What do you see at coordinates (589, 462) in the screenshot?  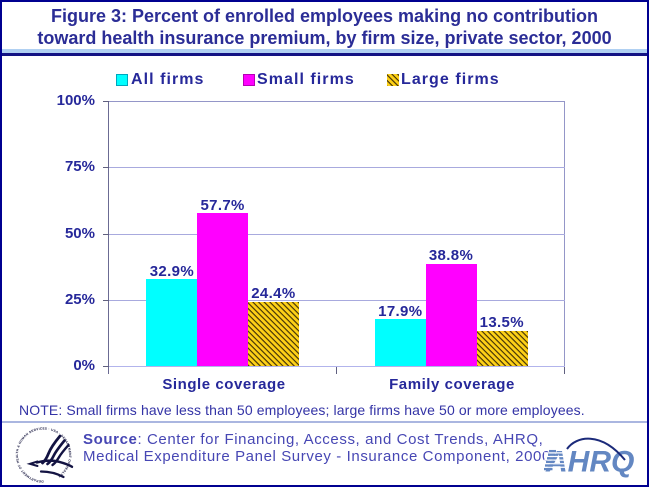 I see `svg-text: AHRQ` at bounding box center [589, 462].